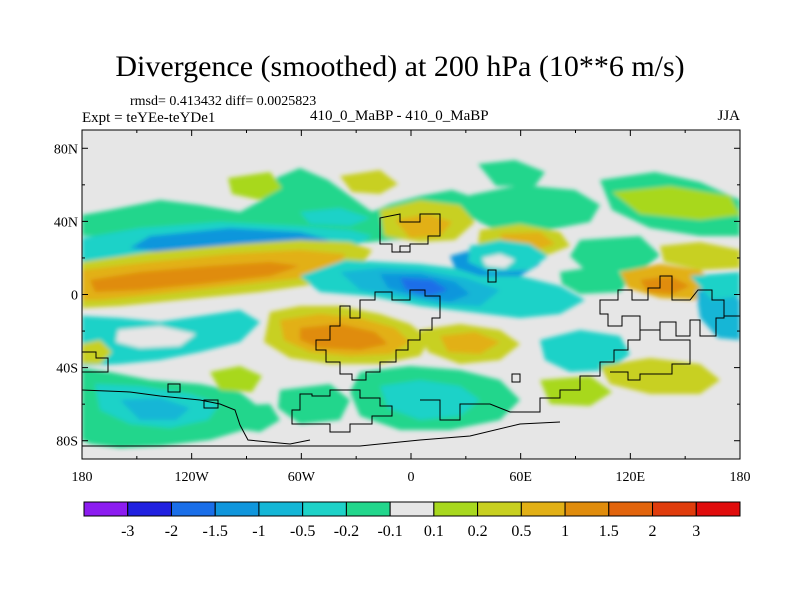 Image resolution: width=800 pixels, height=600 pixels. I want to click on season-label: JJA, so click(728, 116).